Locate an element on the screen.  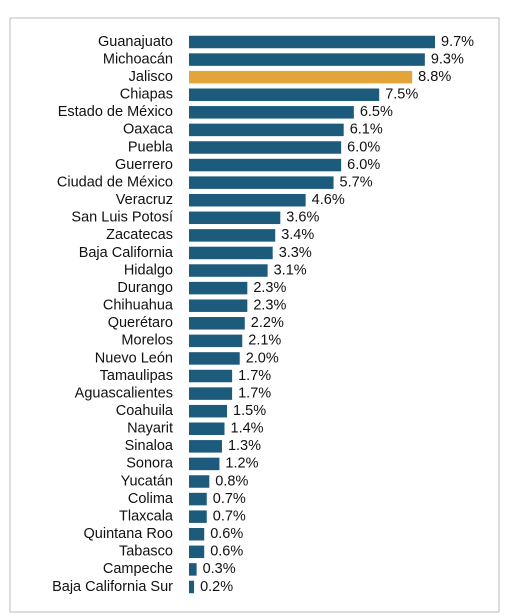
category-label: Morelos is located at coordinates (147, 341).